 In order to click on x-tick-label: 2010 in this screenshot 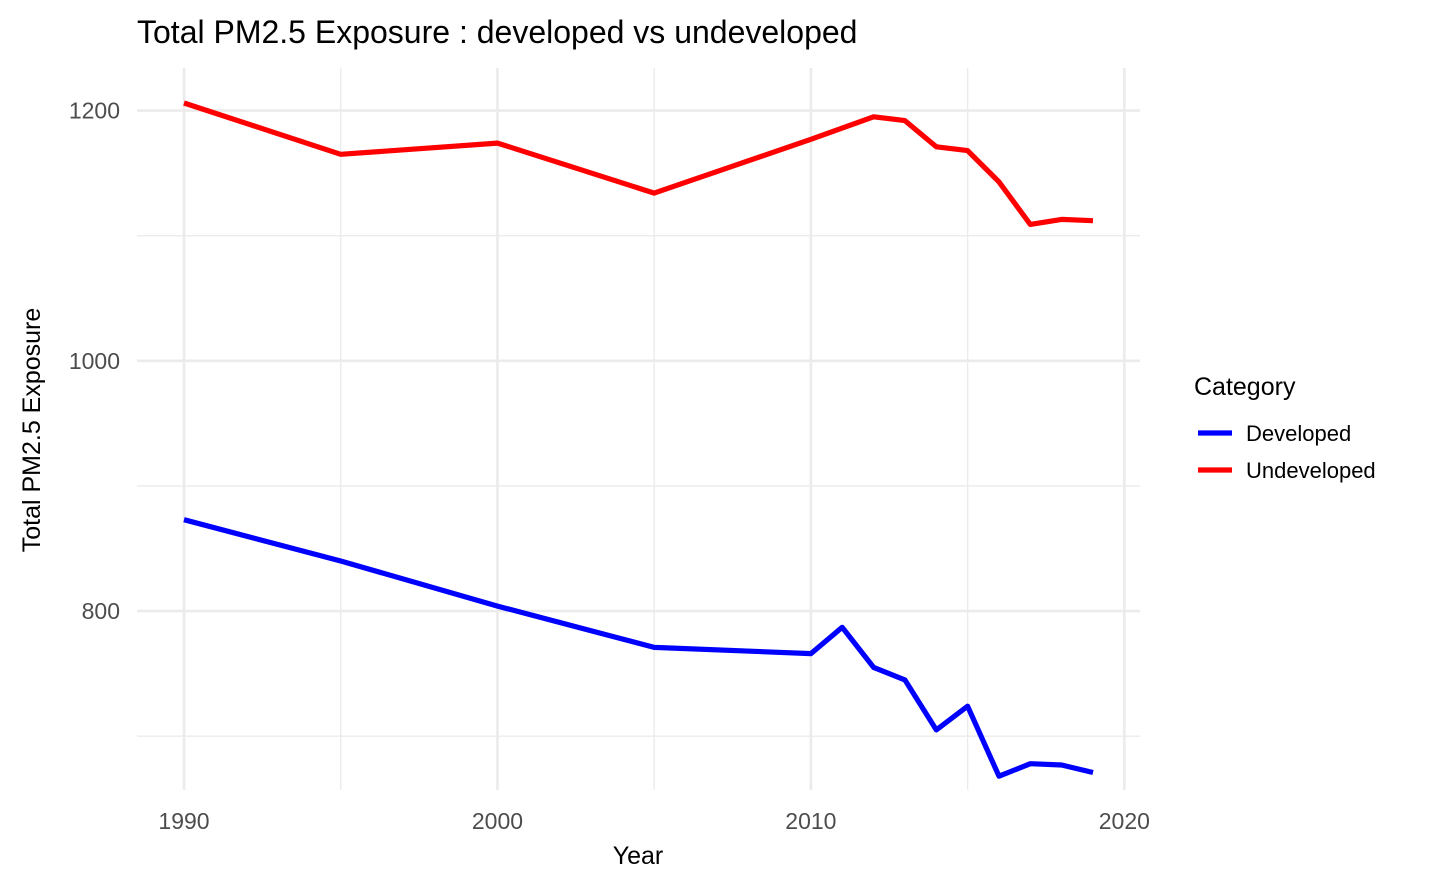, I will do `click(810, 821)`.